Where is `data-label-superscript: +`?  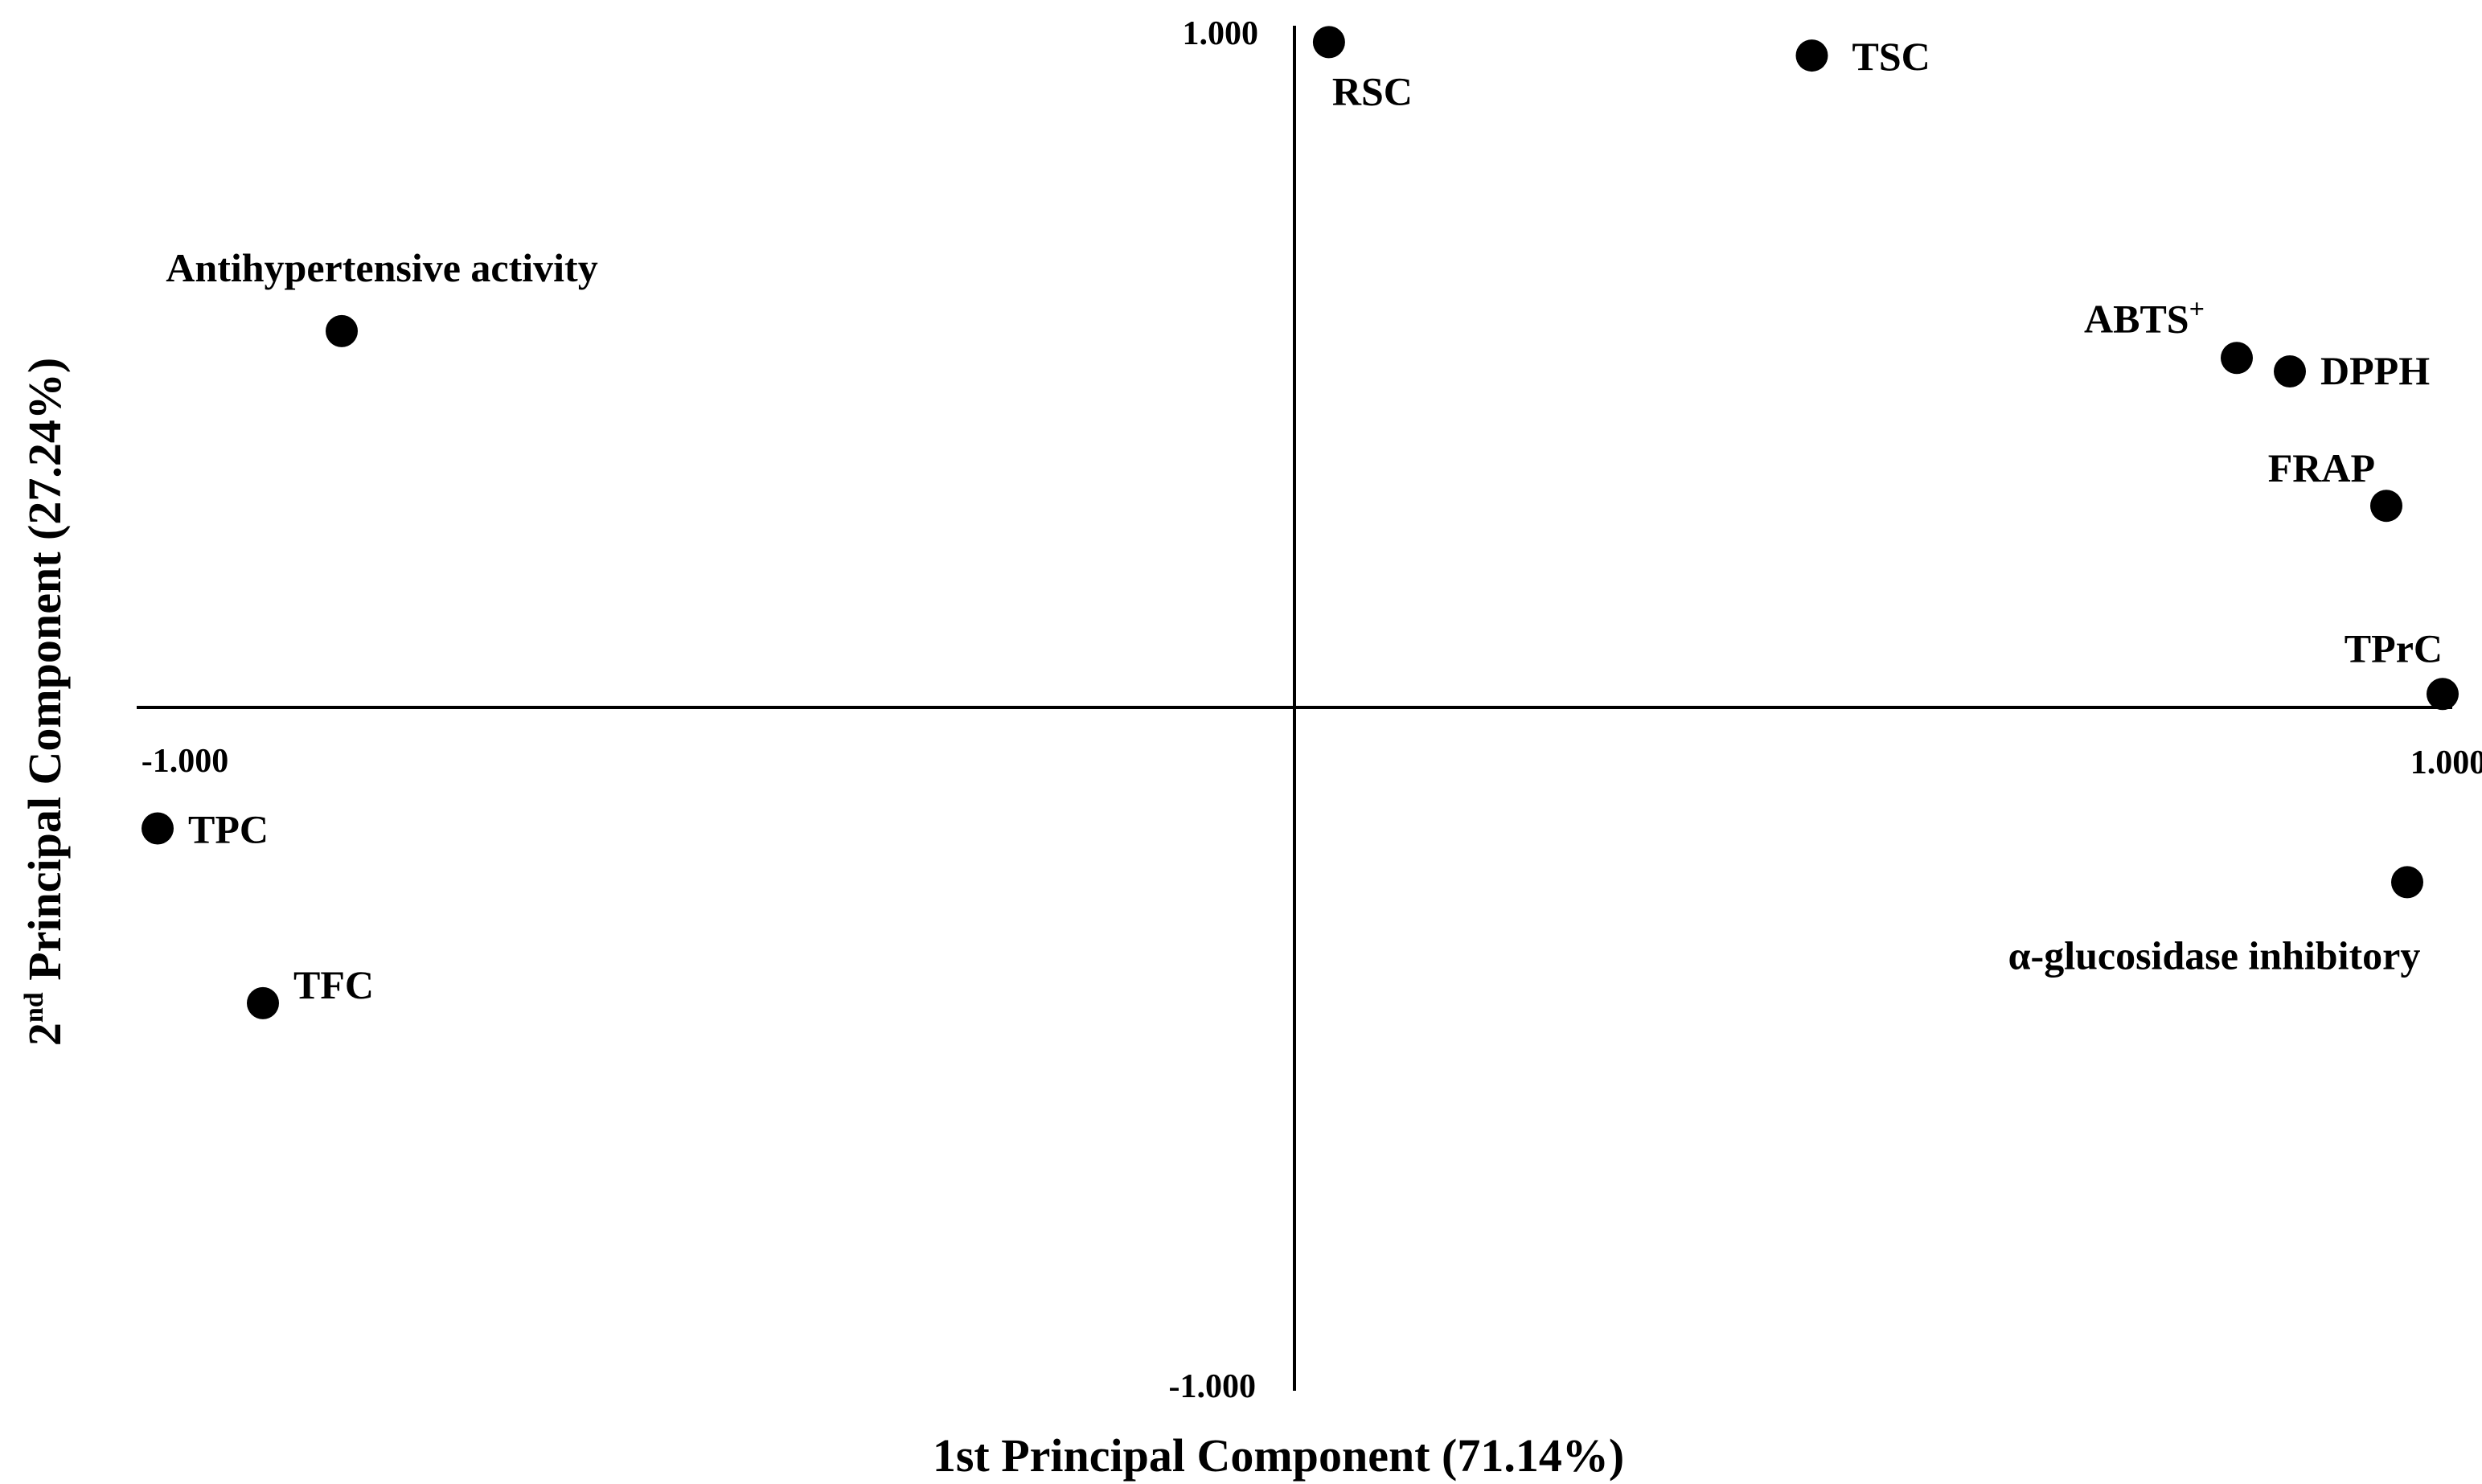 data-label-superscript: + is located at coordinates (2197, 309).